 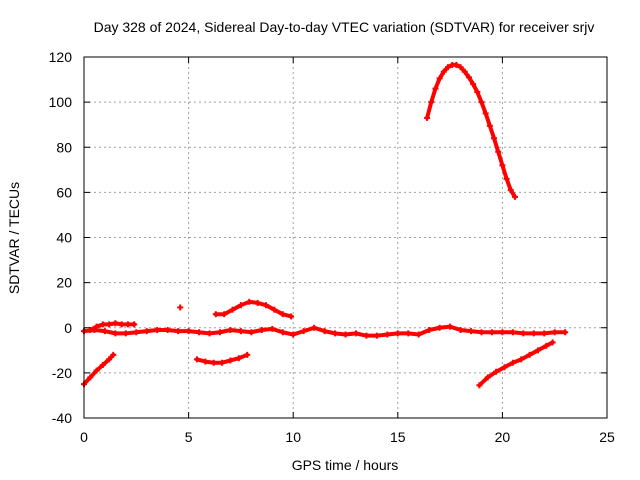 I want to click on series-morning-bump, so click(x=253, y=309).